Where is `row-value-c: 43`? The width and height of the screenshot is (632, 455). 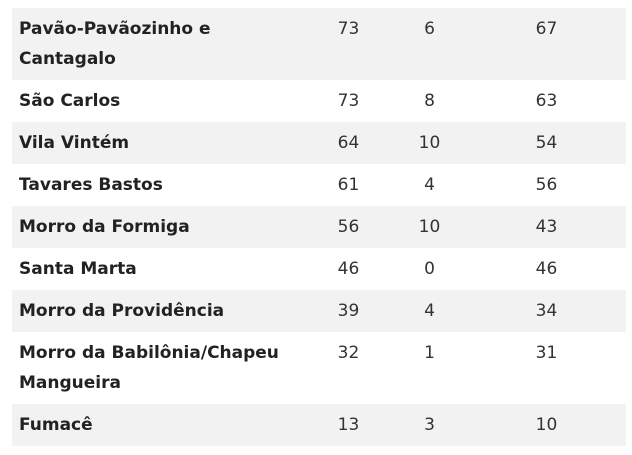 row-value-c: 43 is located at coordinates (546, 227).